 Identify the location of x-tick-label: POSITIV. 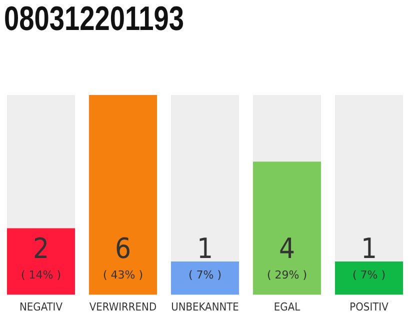
(369, 307).